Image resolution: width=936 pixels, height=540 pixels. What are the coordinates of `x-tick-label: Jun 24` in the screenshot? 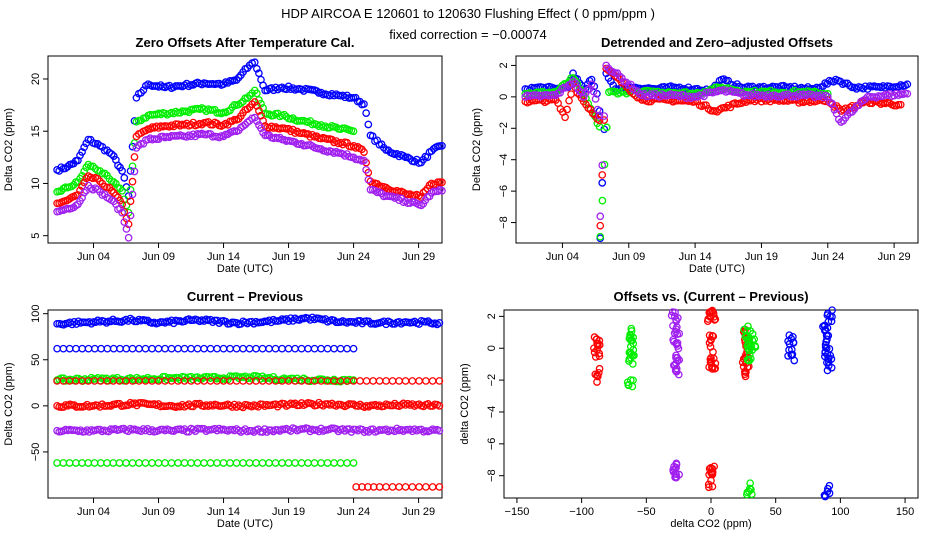 It's located at (353, 257).